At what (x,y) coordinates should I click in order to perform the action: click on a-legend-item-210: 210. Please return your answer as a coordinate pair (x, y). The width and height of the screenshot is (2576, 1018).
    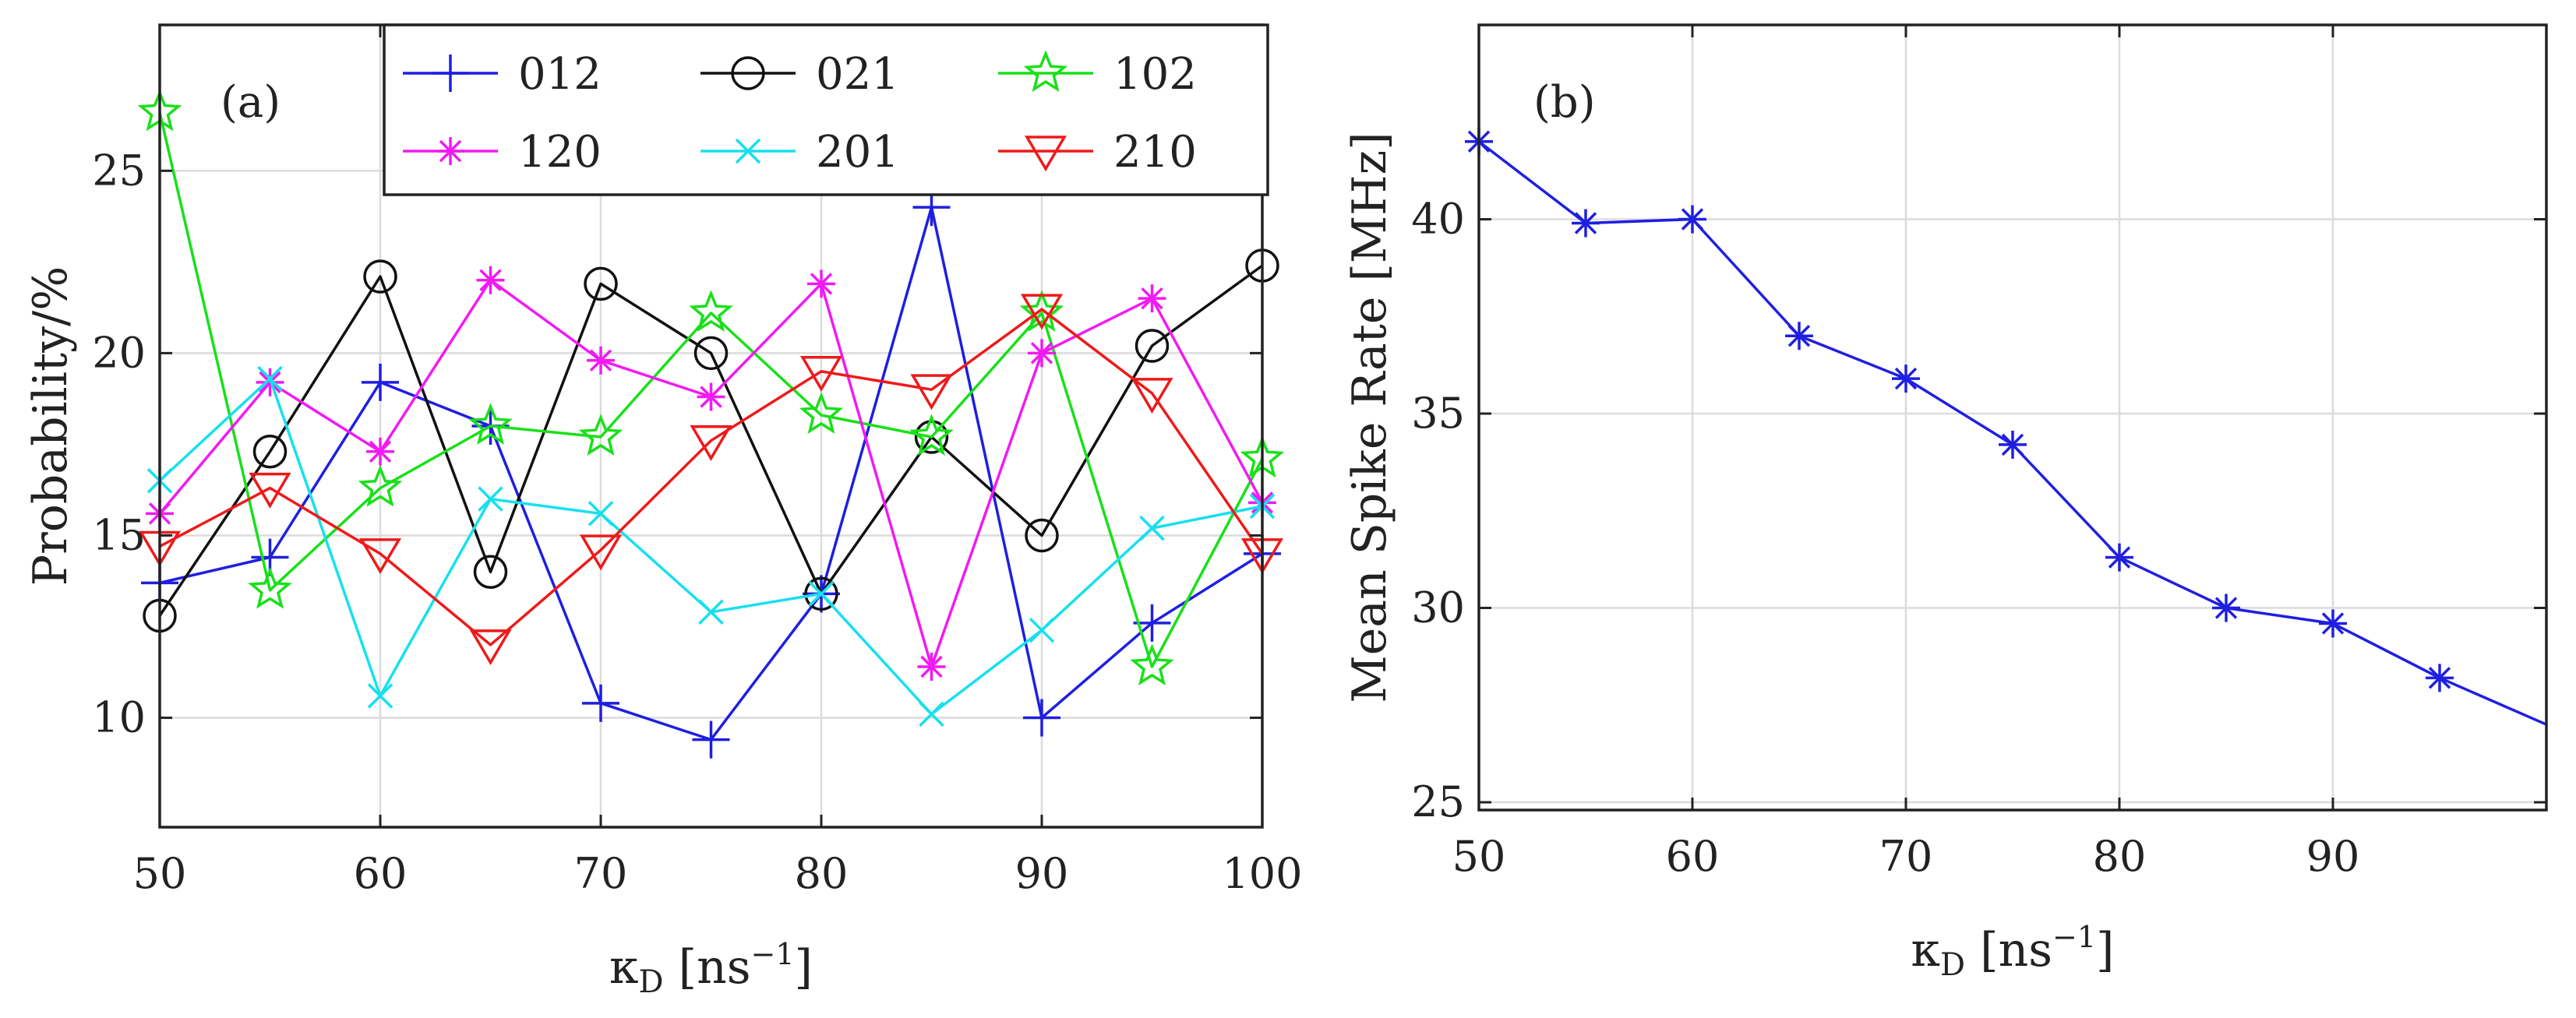
    Looking at the image, I should click on (1097, 152).